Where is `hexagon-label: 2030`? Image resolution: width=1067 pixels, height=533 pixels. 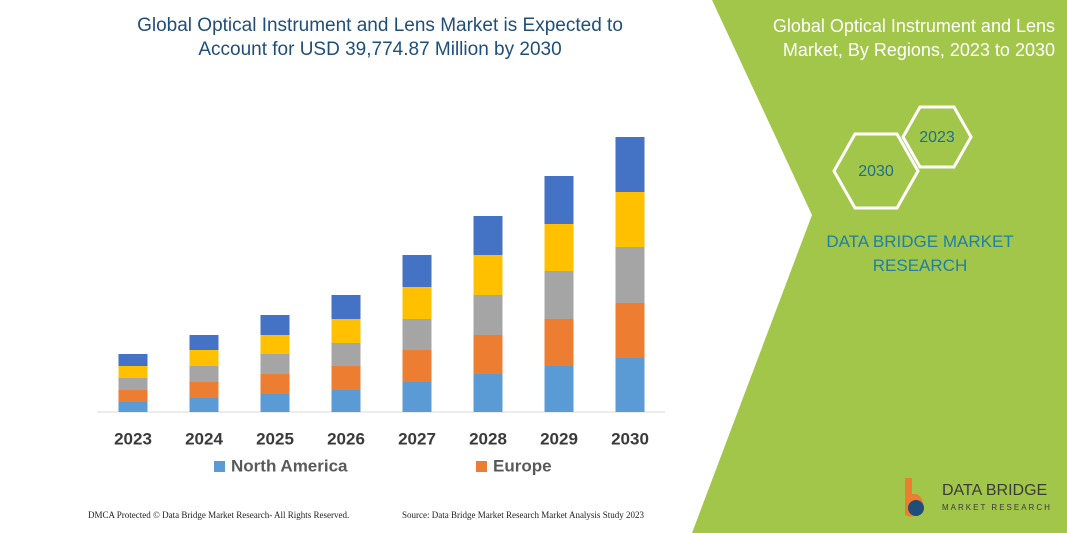
hexagon-label: 2030 is located at coordinates (876, 171).